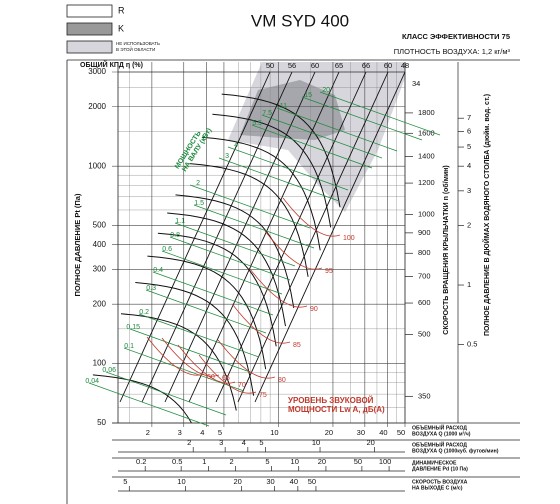  Describe the element at coordinates (151, 288) in the screenshot. I see `power-value: 0.3` at that location.